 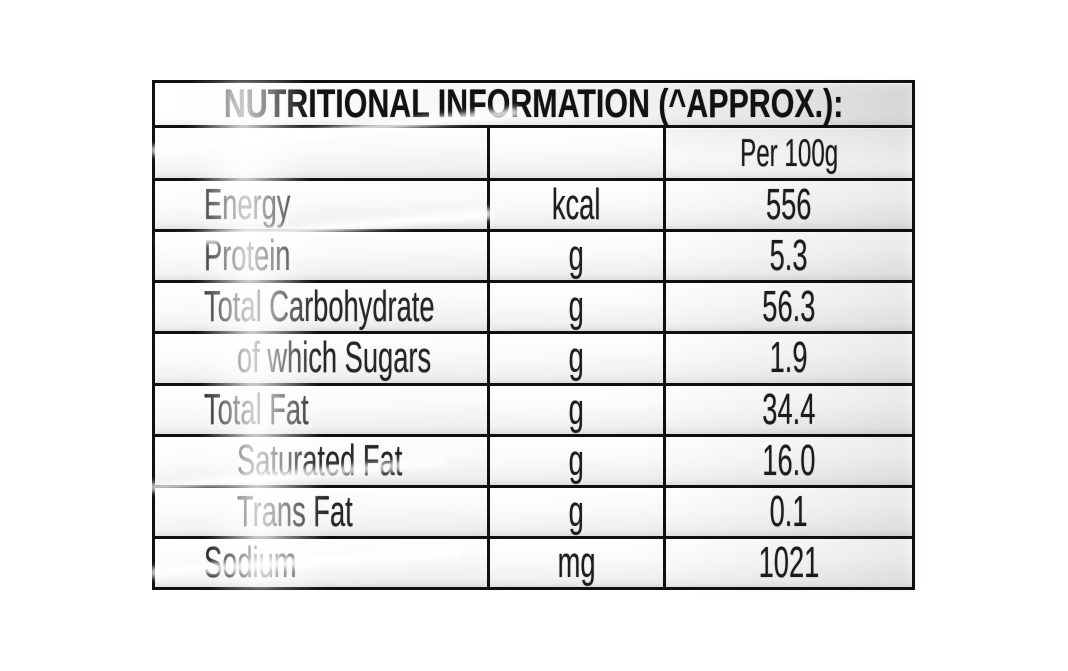 I want to click on table-title-row: NUTRITIONAL INFORMATION (^APPROX.):, so click(x=533, y=104).